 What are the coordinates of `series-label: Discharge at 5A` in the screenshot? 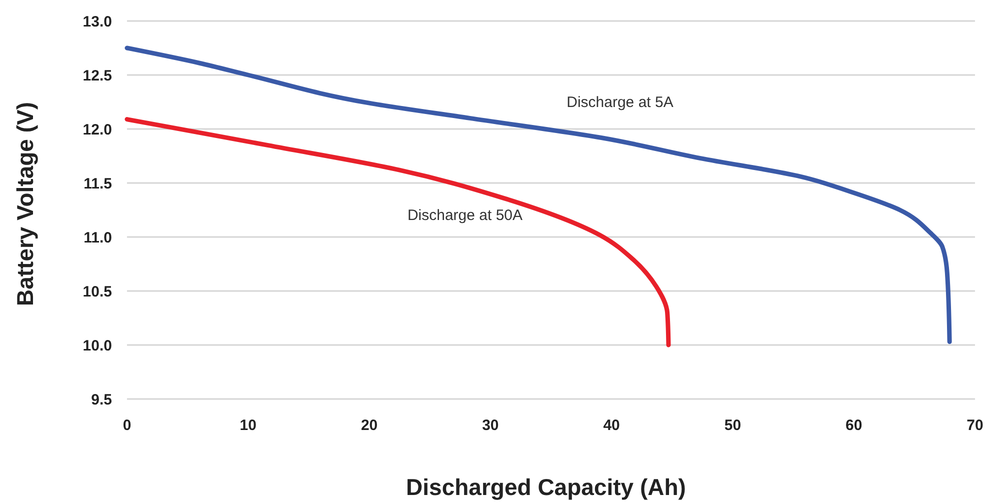 It's located at (620, 102).